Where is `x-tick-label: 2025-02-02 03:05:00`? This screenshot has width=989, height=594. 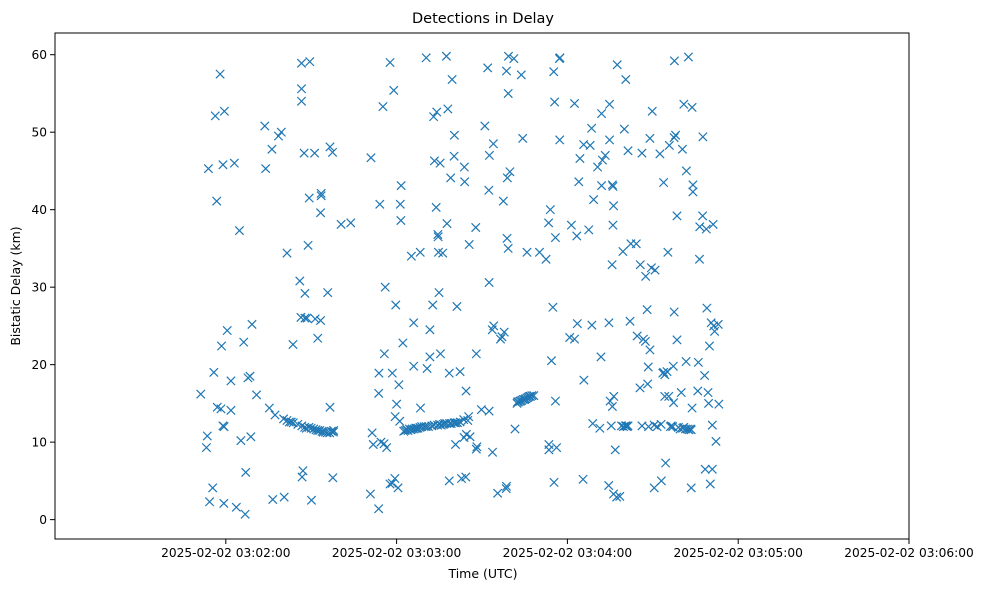
x-tick-label: 2025-02-02 03:05:00 is located at coordinates (737, 553).